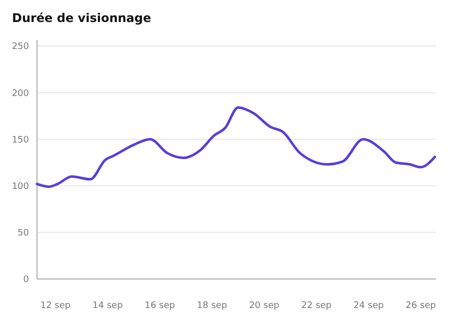 Image resolution: width=450 pixels, height=327 pixels. Describe the element at coordinates (316, 306) in the screenshot. I see `x-tick-label: 22 sep` at that location.